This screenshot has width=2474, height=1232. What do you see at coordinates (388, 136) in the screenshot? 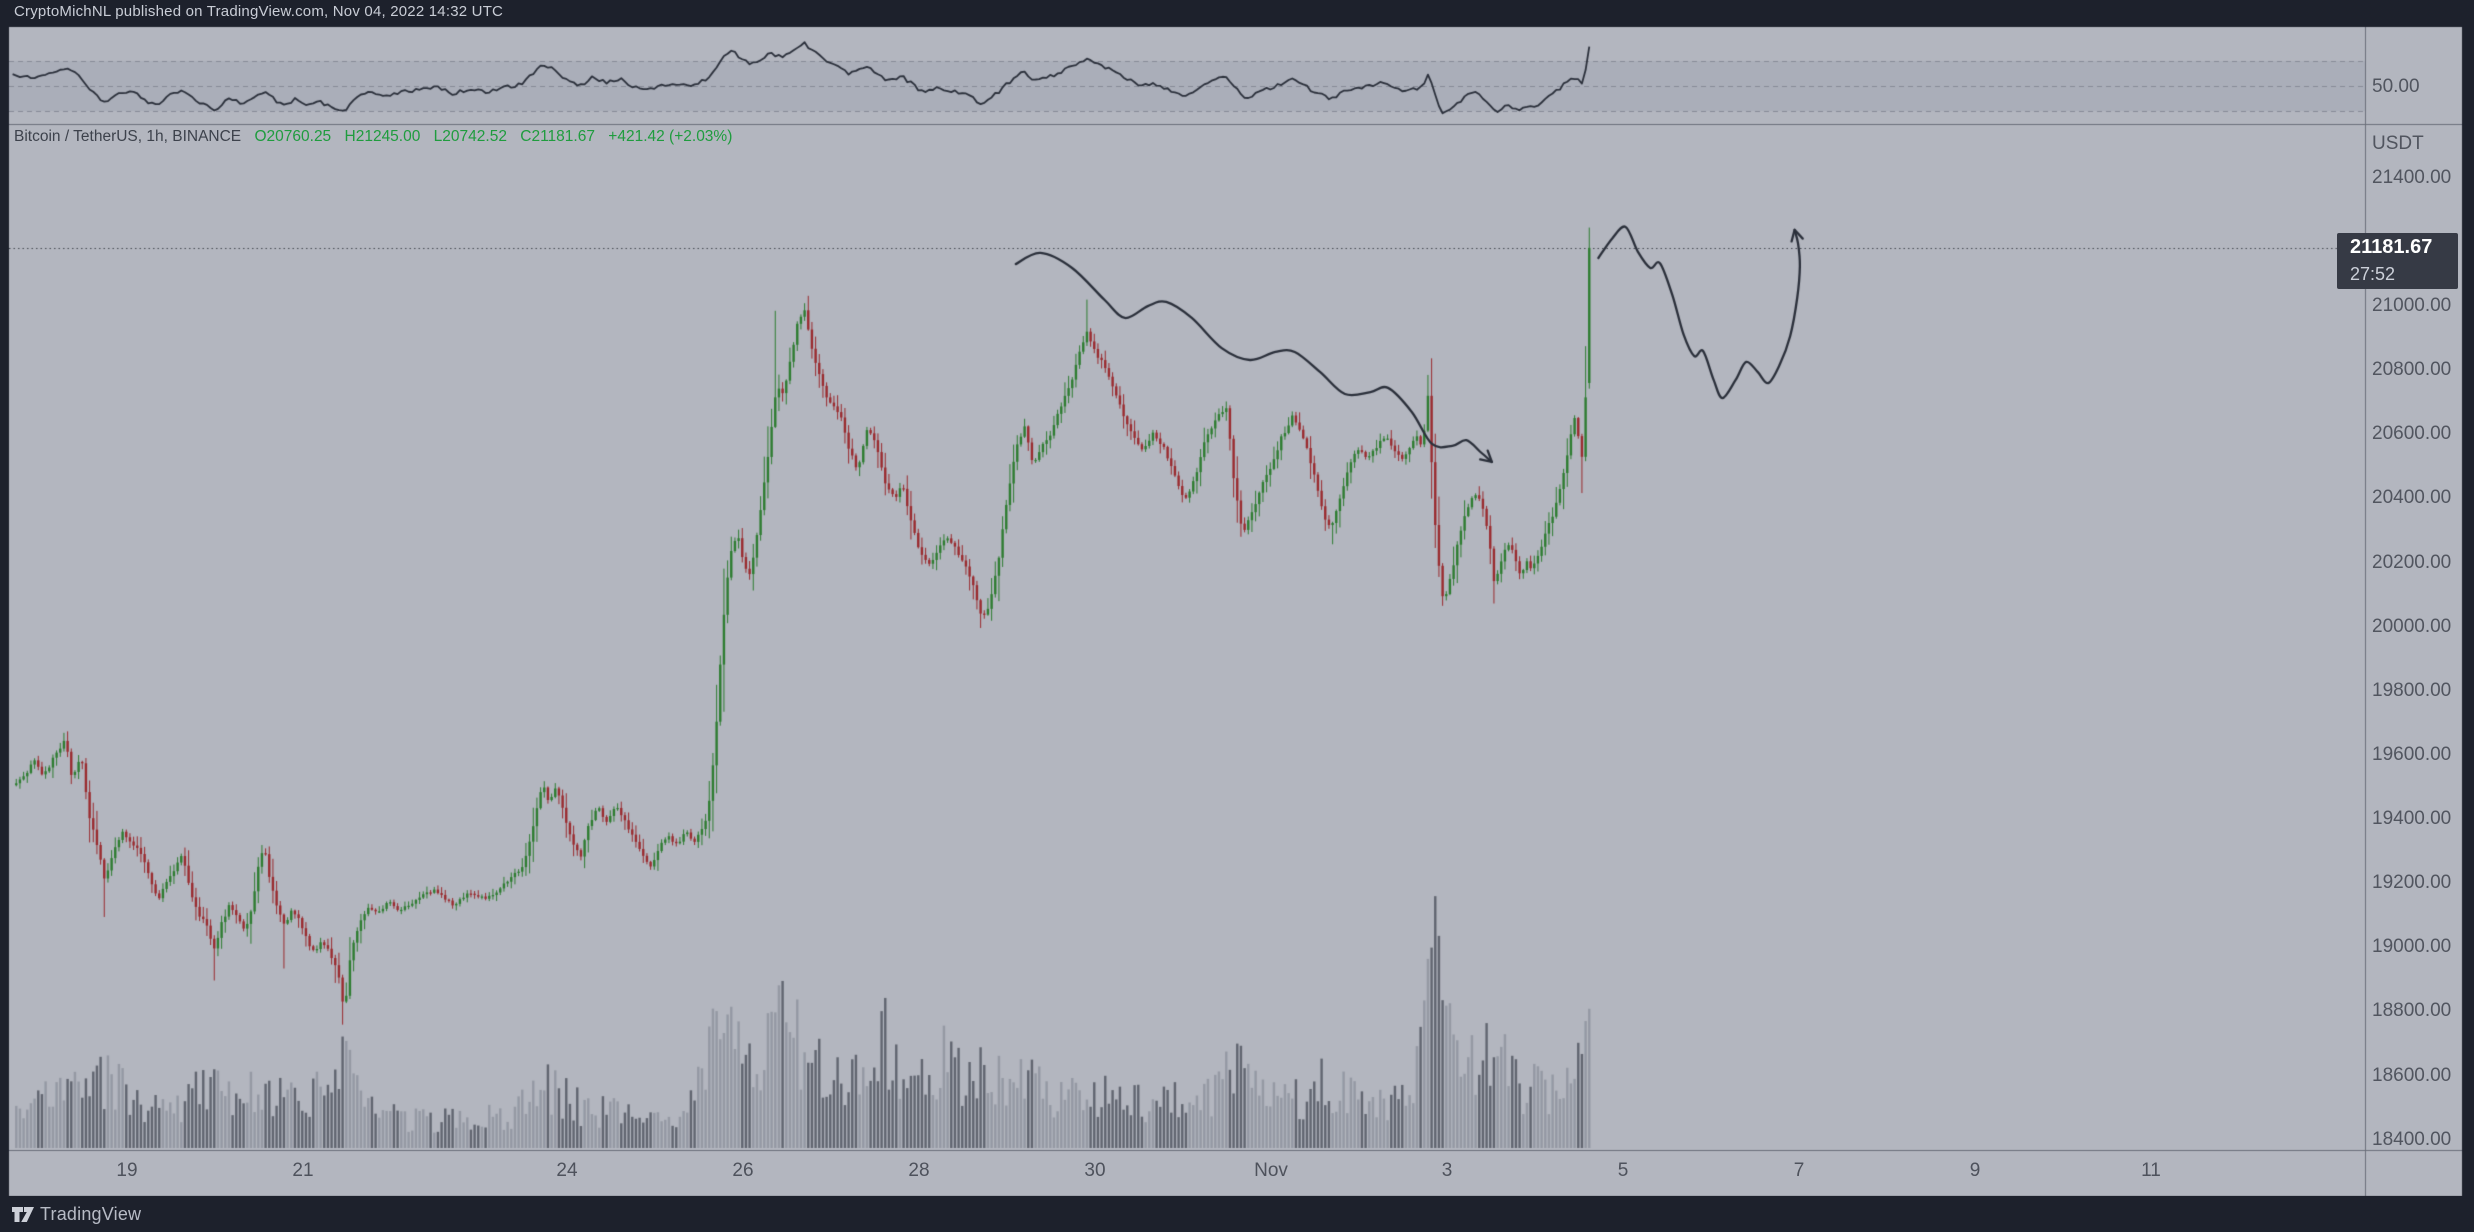
I see `ohlc-high-value: 21245.00` at bounding box center [388, 136].